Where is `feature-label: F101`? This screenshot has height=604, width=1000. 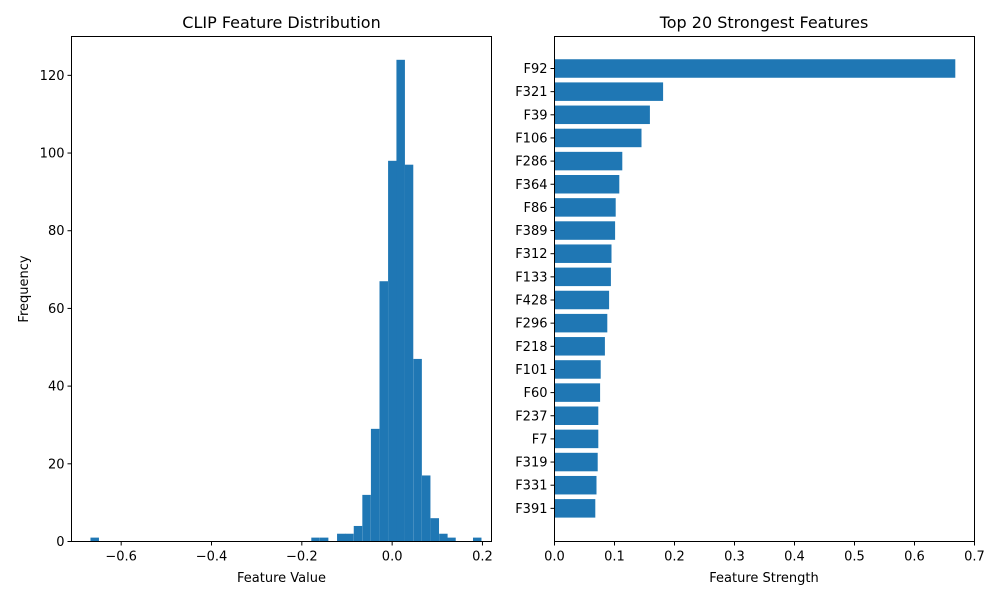 feature-label: F101 is located at coordinates (531, 370).